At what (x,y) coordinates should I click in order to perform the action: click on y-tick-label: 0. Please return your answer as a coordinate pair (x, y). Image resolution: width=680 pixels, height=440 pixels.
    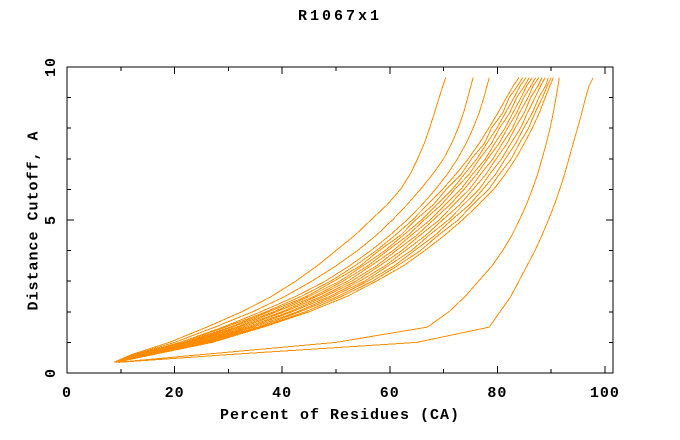
    Looking at the image, I should click on (51, 373).